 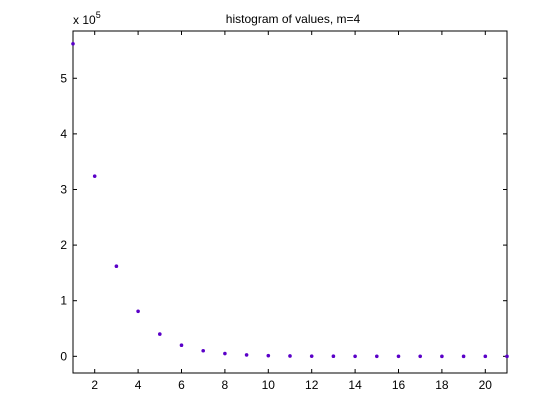 I want to click on y-tick-label: 0, so click(x=63, y=356).